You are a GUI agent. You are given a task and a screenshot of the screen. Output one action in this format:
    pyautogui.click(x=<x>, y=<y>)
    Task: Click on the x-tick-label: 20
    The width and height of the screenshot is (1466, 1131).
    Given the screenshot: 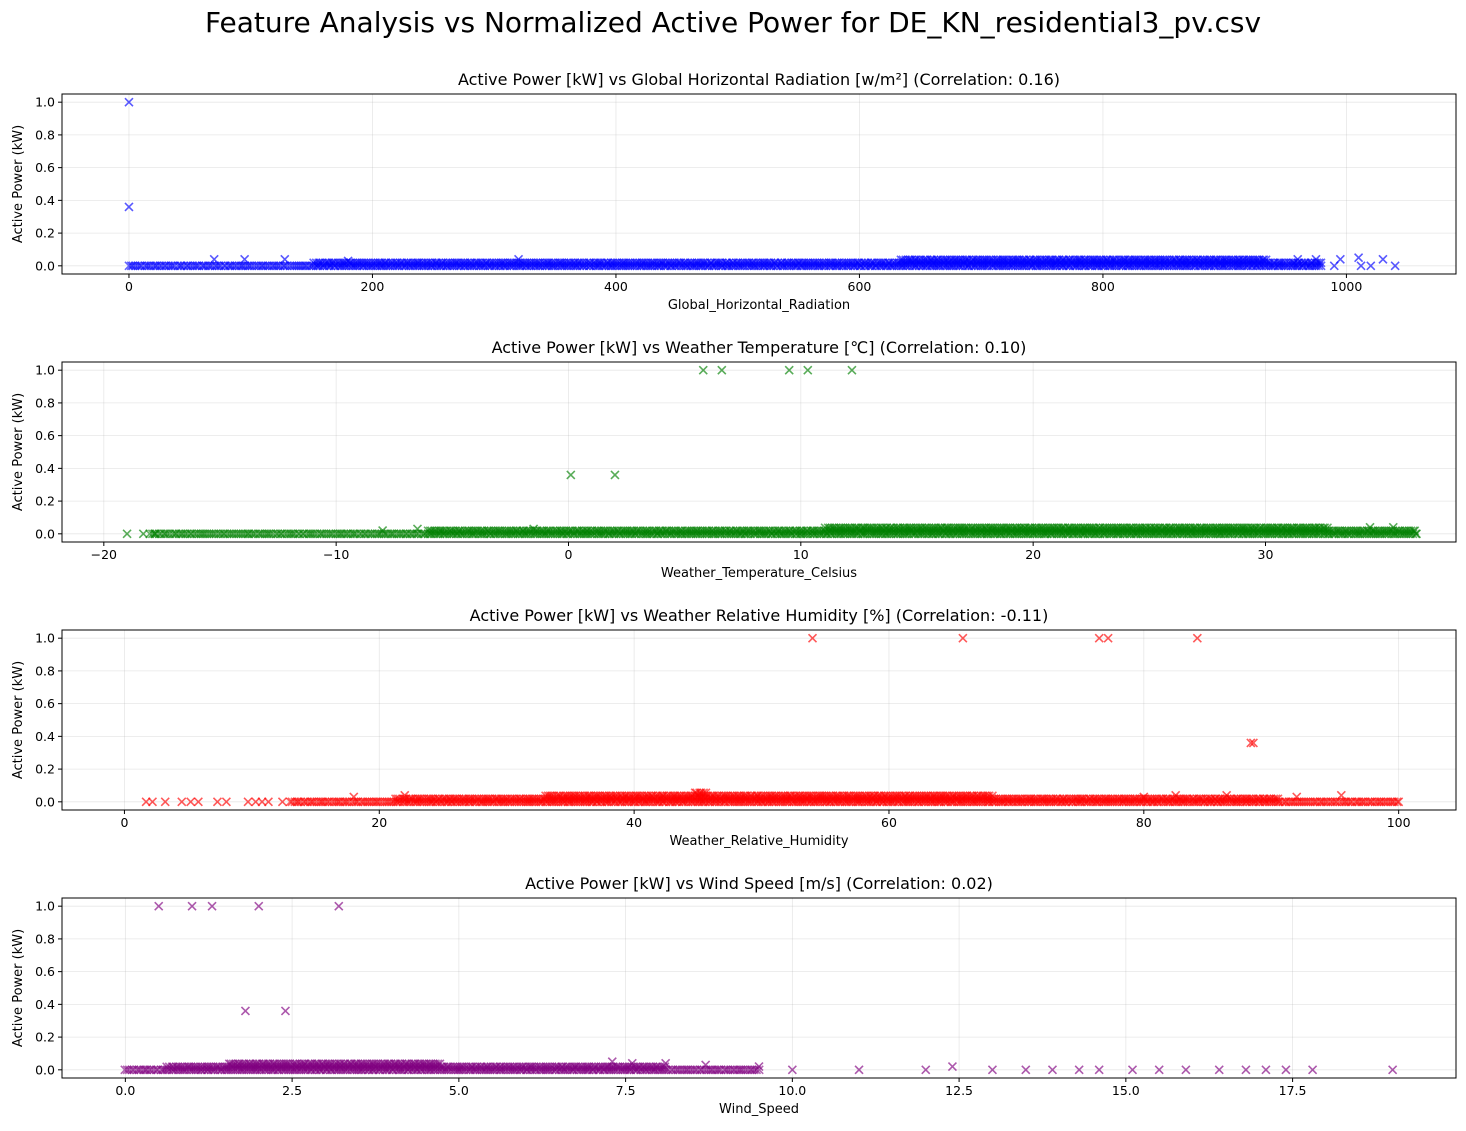 What is the action you would take?
    pyautogui.click(x=379, y=822)
    